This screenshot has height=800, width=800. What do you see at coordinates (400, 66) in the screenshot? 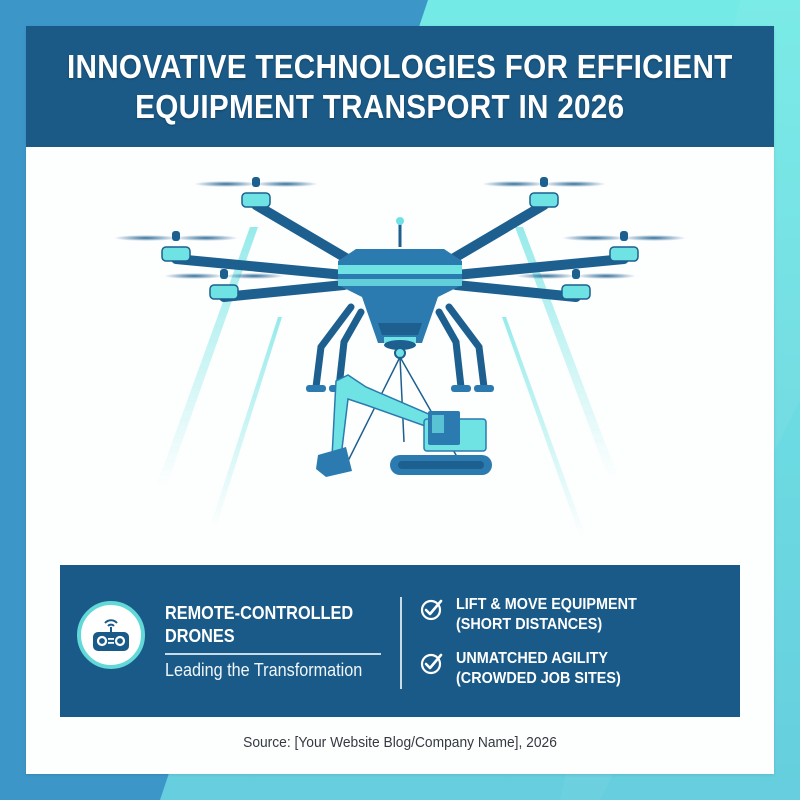
I see `page-title-line-1: INNOVATIVE TECHNOLOGIES FOR EFFICIENT` at bounding box center [400, 66].